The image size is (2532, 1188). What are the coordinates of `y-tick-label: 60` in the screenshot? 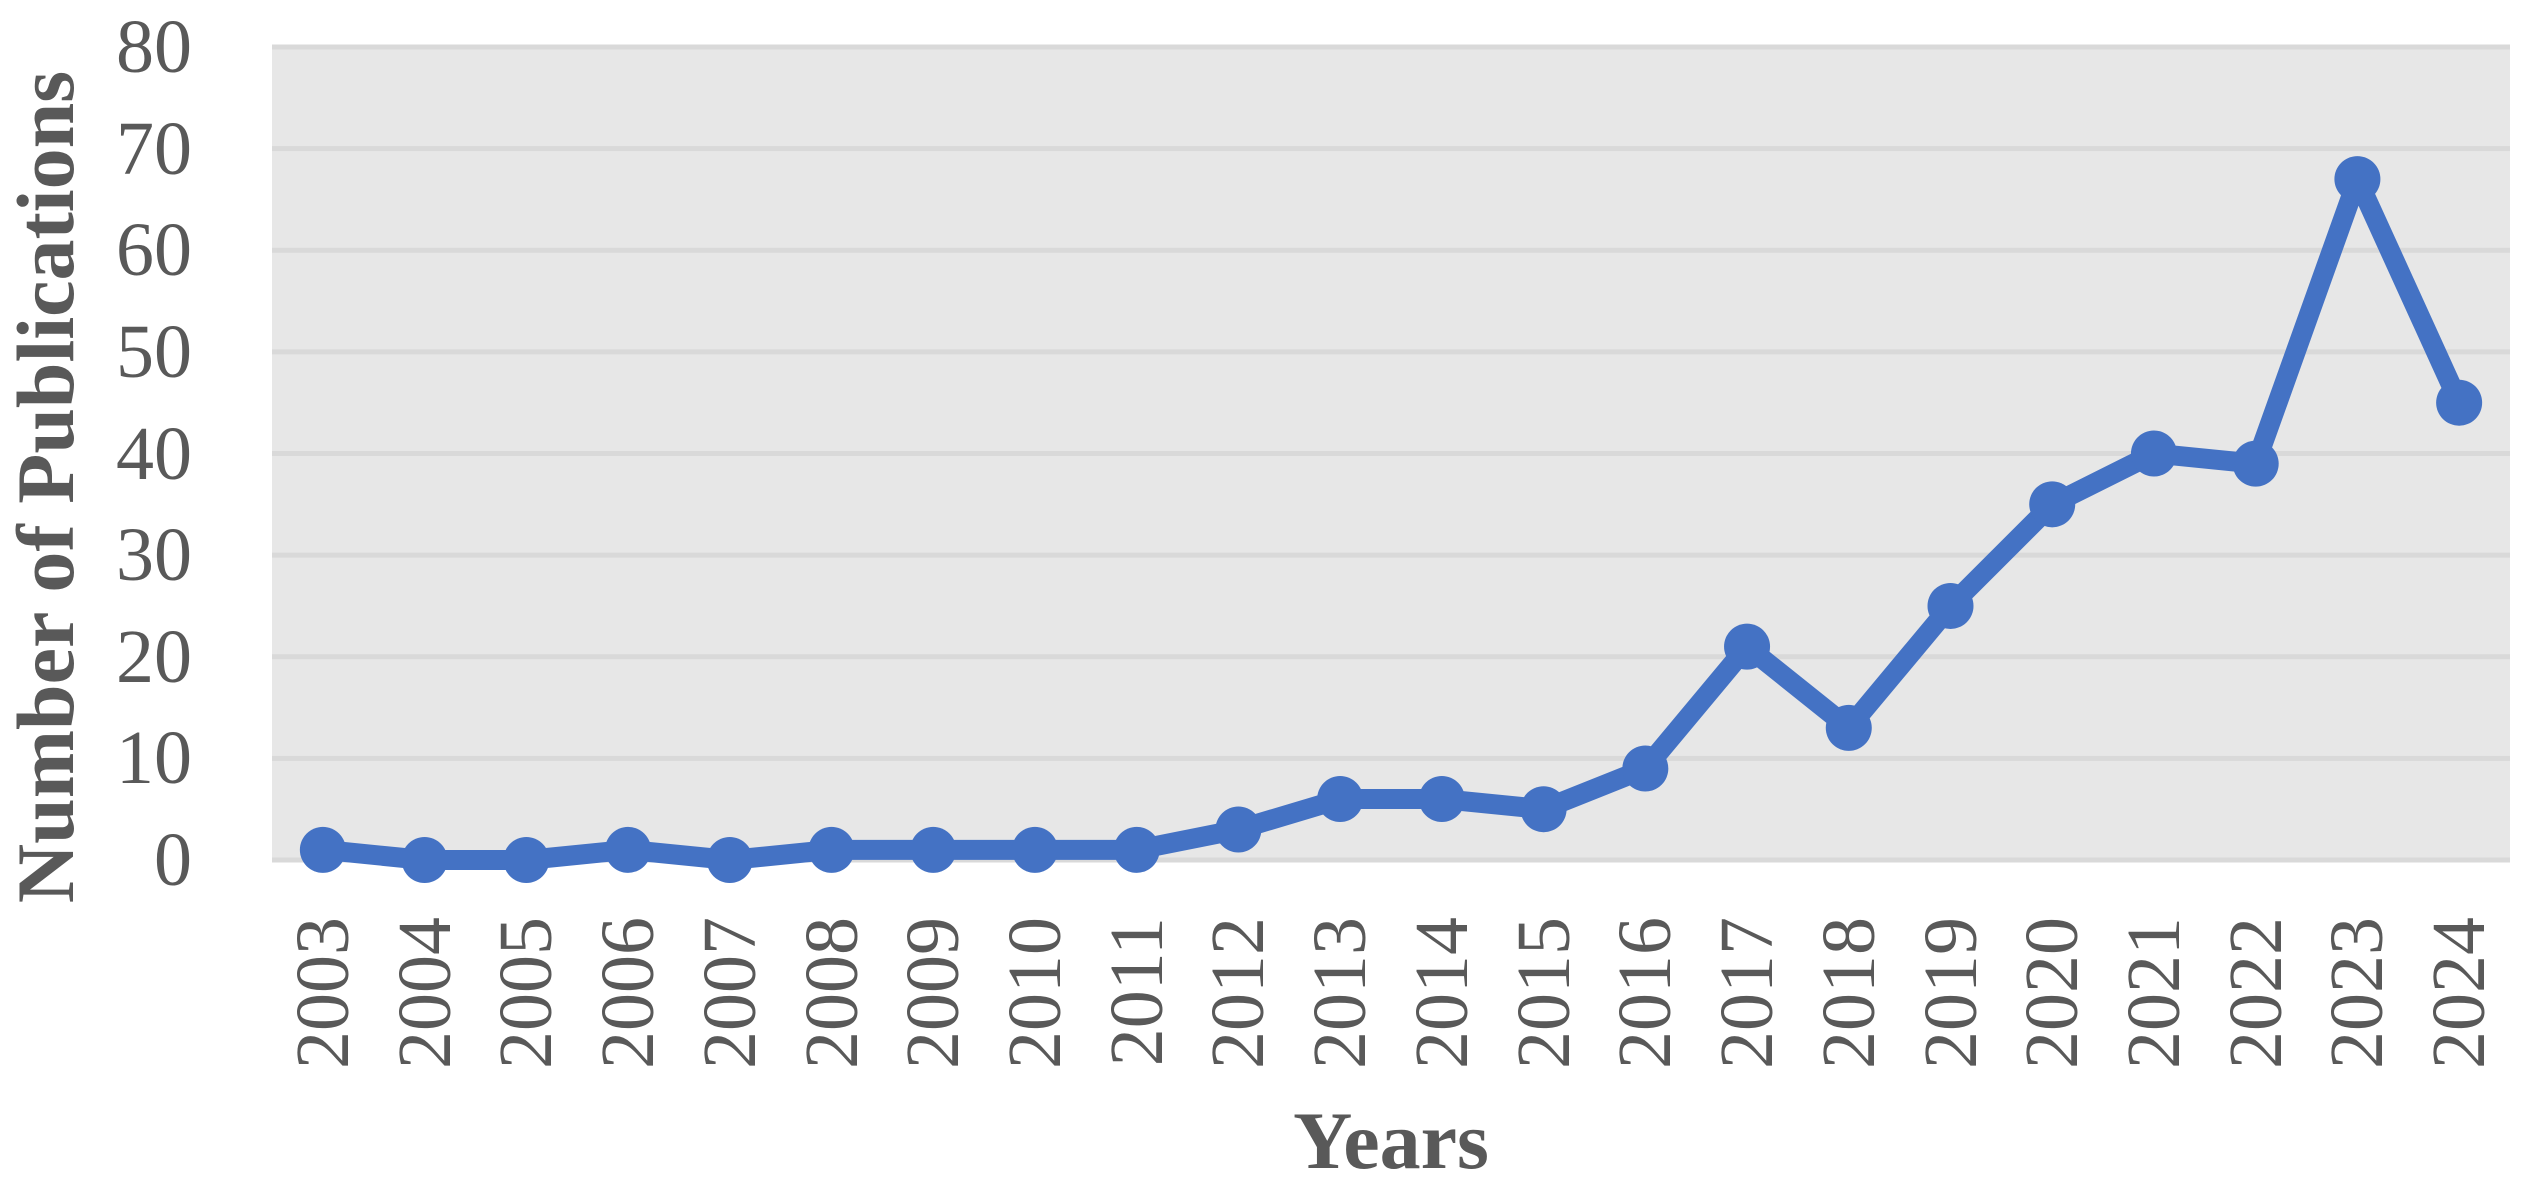 It's located at (154, 250).